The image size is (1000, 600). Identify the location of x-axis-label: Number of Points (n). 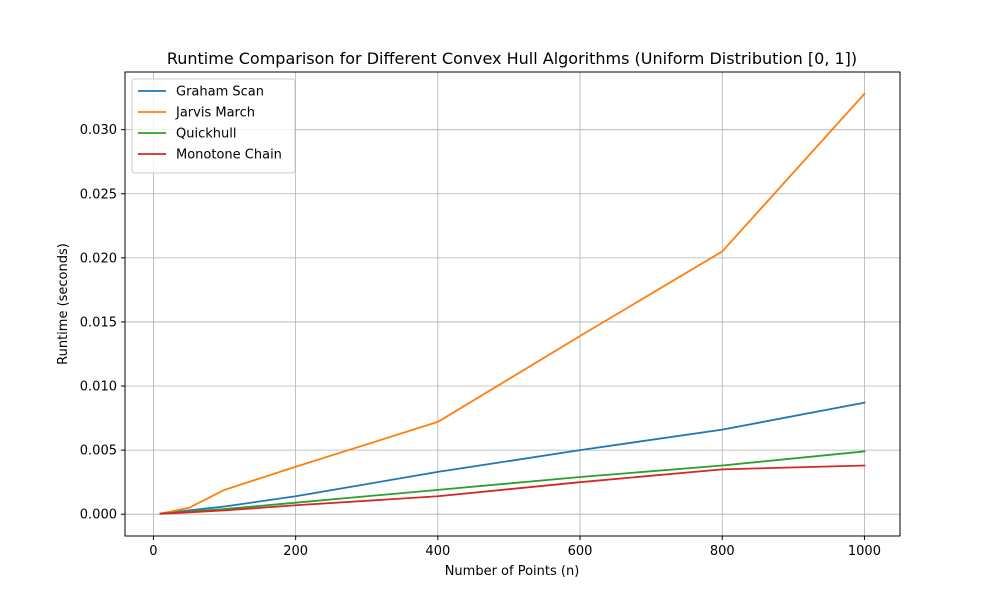
(512, 571).